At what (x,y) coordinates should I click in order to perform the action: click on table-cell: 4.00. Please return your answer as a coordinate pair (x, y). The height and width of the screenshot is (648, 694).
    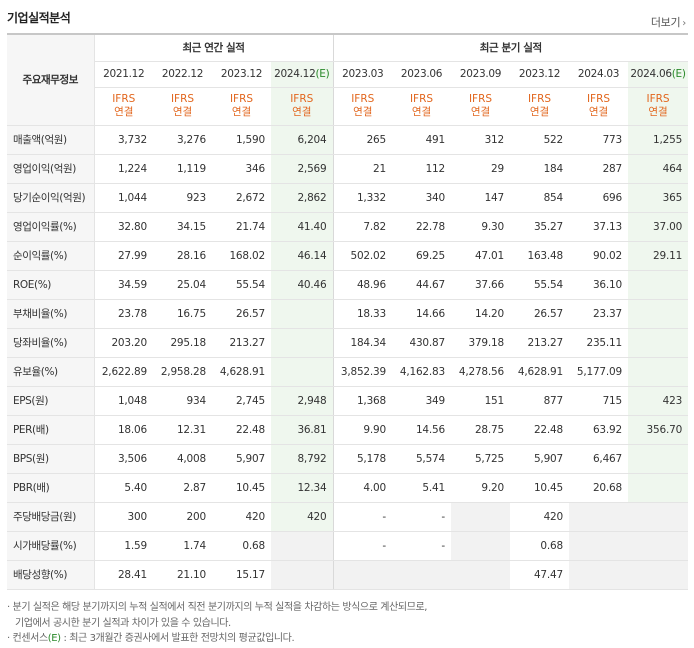
    Looking at the image, I should click on (362, 488).